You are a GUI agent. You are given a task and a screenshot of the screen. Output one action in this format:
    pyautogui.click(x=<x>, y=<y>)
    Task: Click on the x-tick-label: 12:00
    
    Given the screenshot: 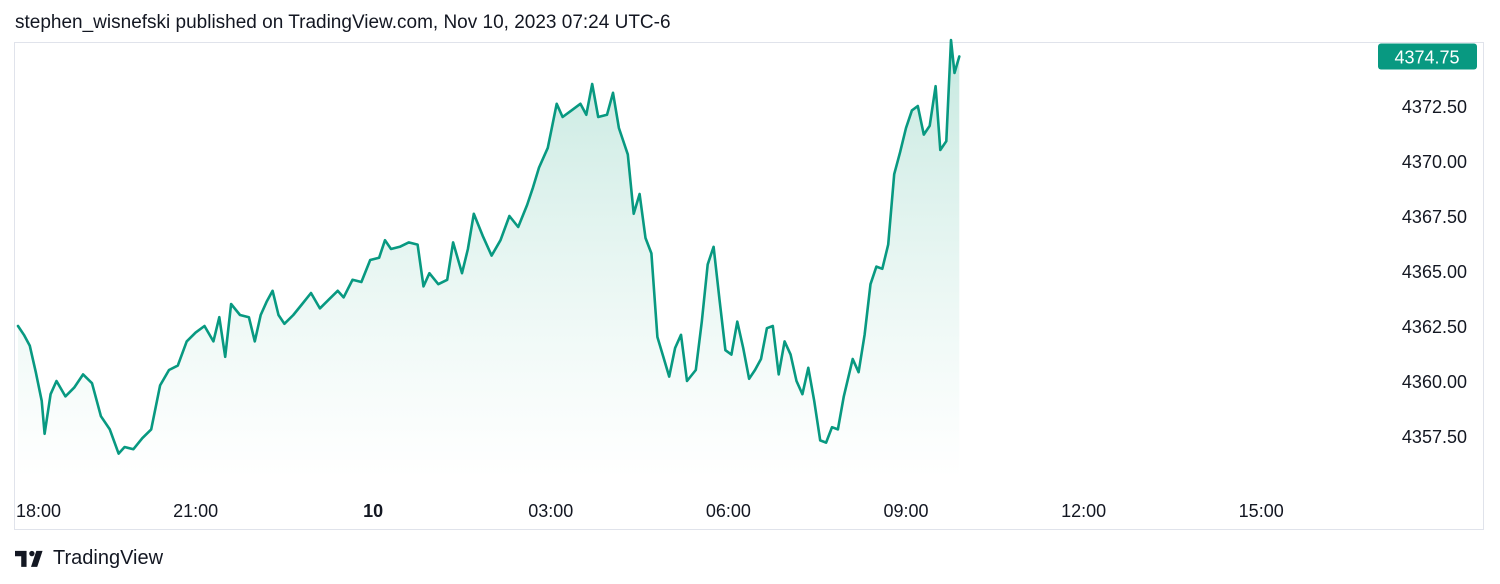 What is the action you would take?
    pyautogui.click(x=1083, y=511)
    